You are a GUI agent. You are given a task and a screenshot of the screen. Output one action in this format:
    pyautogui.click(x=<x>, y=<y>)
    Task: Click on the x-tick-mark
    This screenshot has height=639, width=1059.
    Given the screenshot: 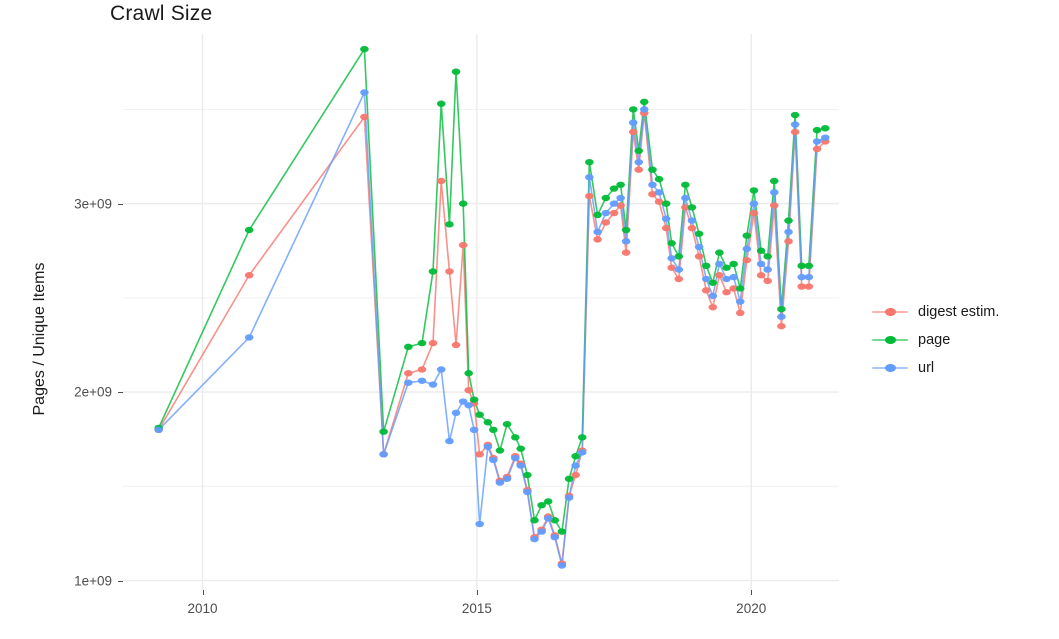 What is the action you would take?
    pyautogui.click(x=477, y=592)
    